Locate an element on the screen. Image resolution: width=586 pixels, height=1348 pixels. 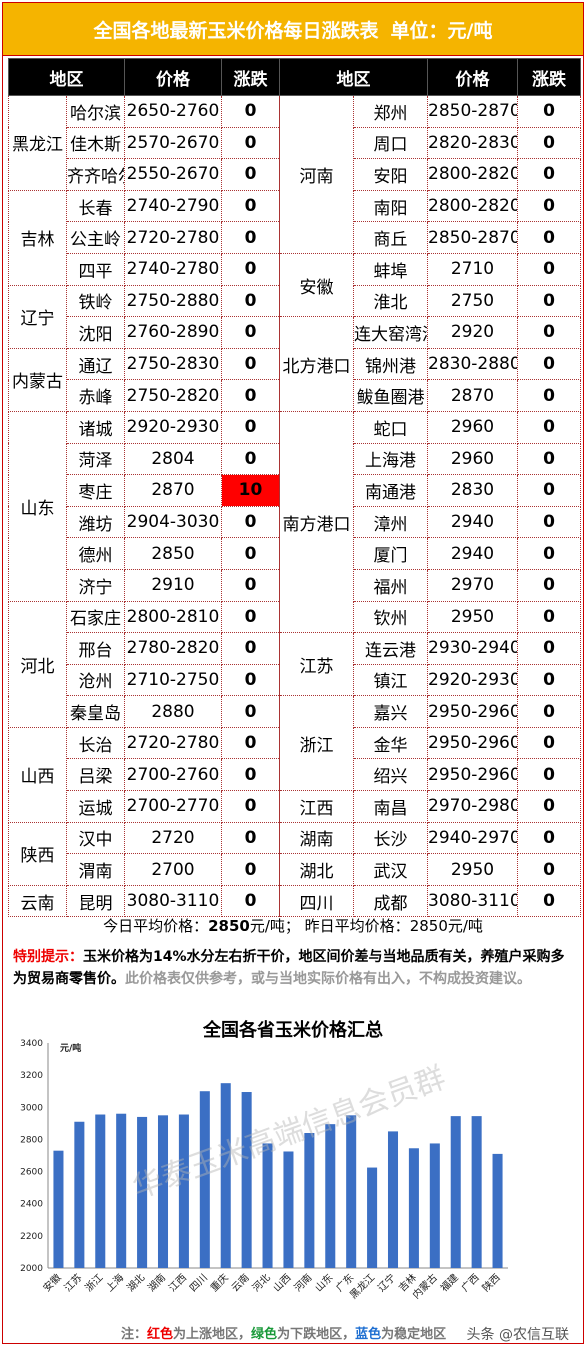
city-cell: 周口 is located at coordinates (390, 143).